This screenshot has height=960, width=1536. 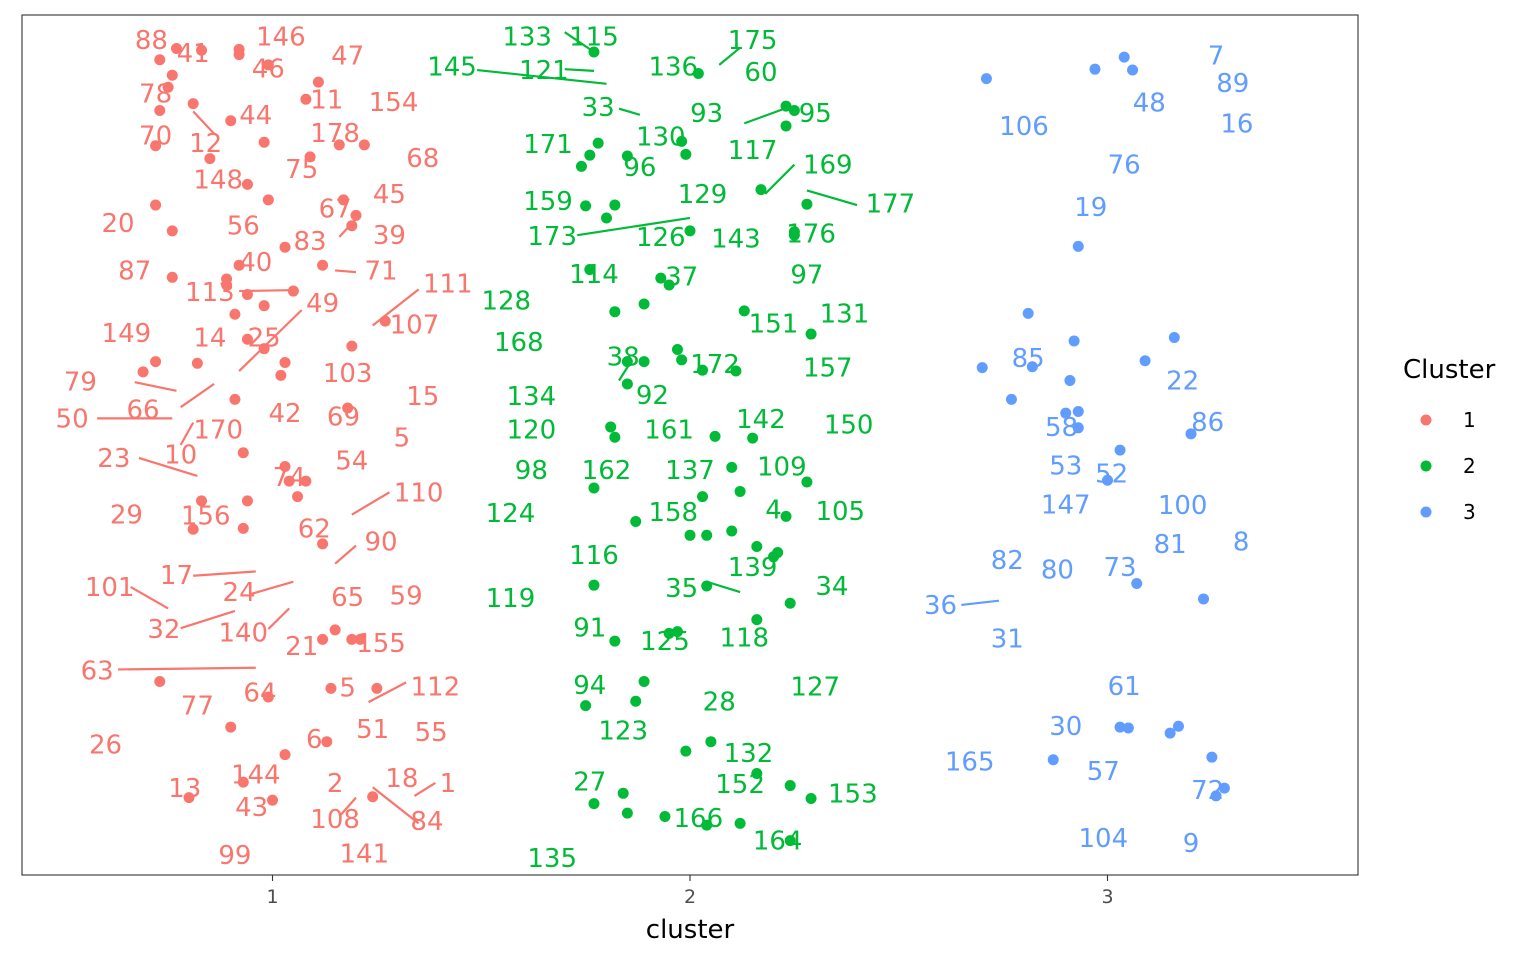 I want to click on point-label-cluster-2: 151, so click(x=774, y=325).